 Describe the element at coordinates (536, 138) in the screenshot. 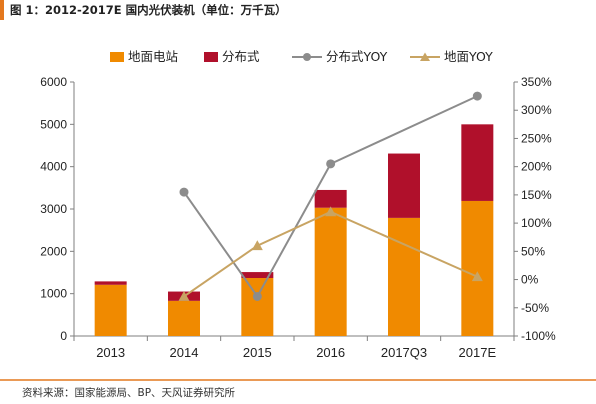

I see `y-right-tick-label: 250%` at that location.